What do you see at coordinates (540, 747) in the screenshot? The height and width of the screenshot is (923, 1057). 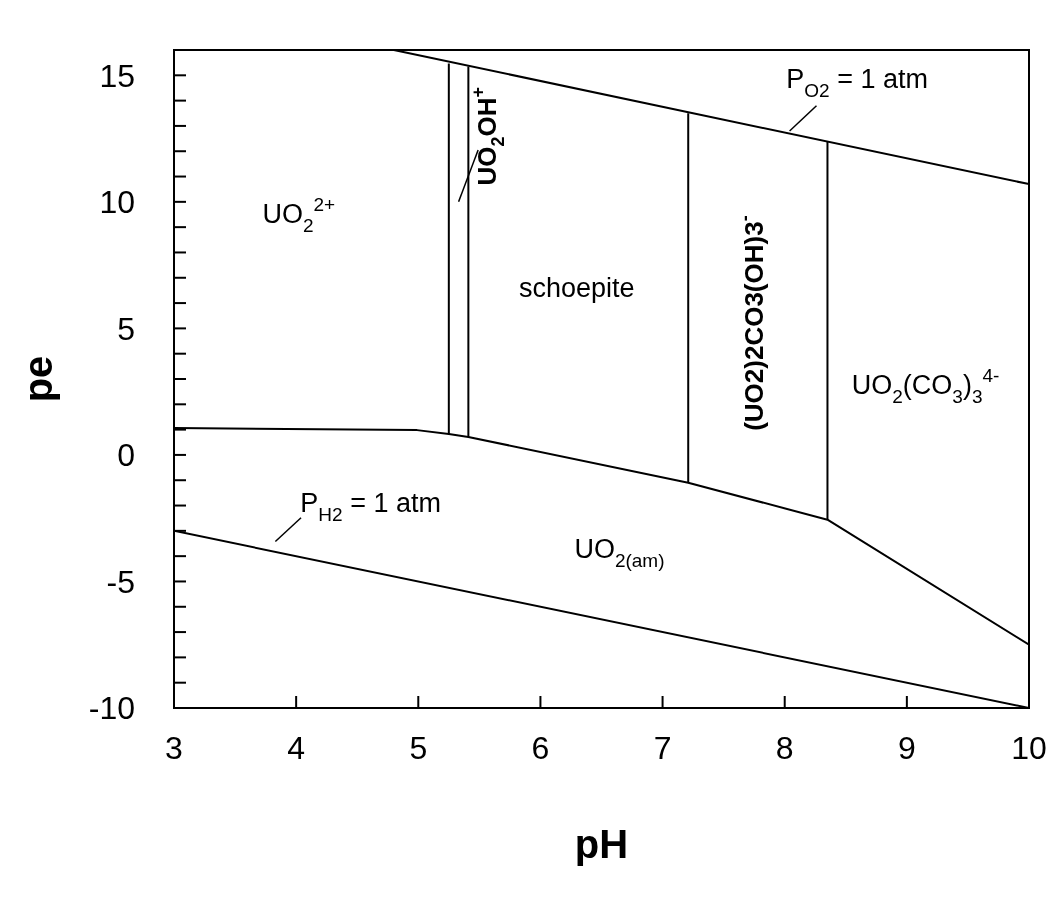 I see `x-tick-label: 6` at bounding box center [540, 747].